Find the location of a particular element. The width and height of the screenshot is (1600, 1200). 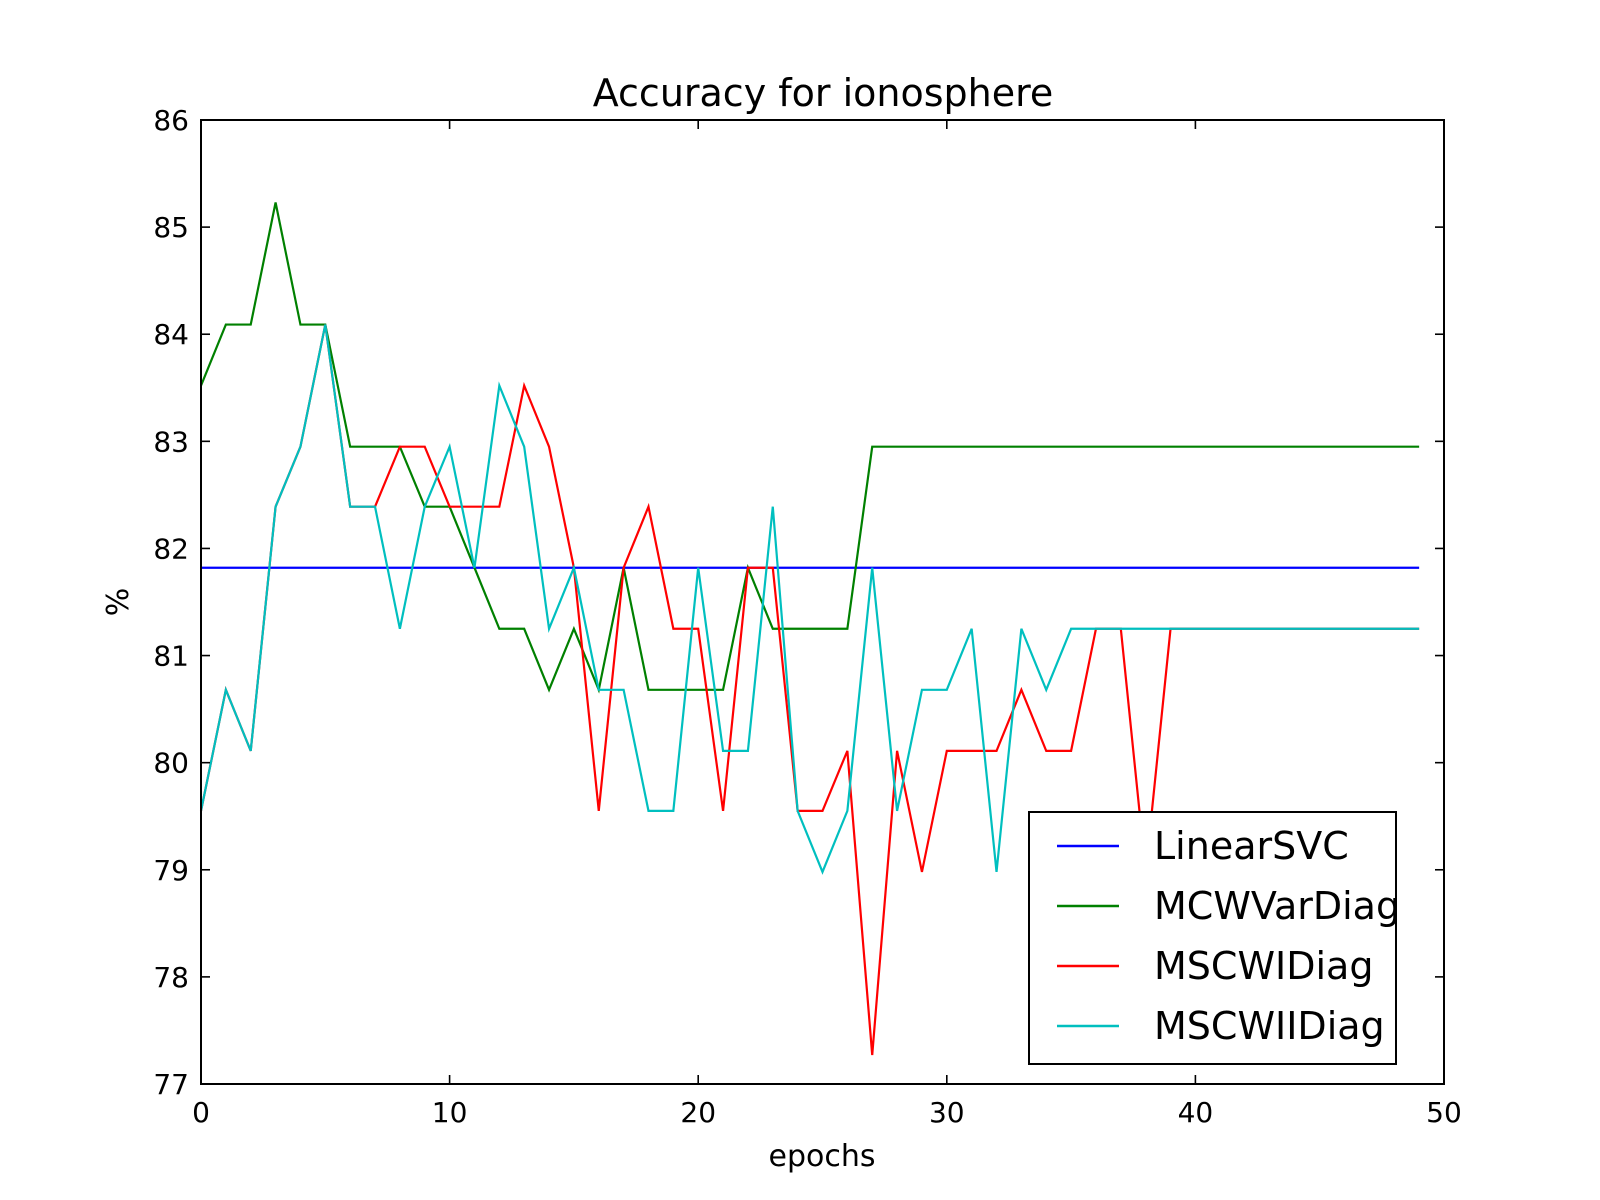

chart-title: Accuracy for ionosphere is located at coordinates (823, 93).